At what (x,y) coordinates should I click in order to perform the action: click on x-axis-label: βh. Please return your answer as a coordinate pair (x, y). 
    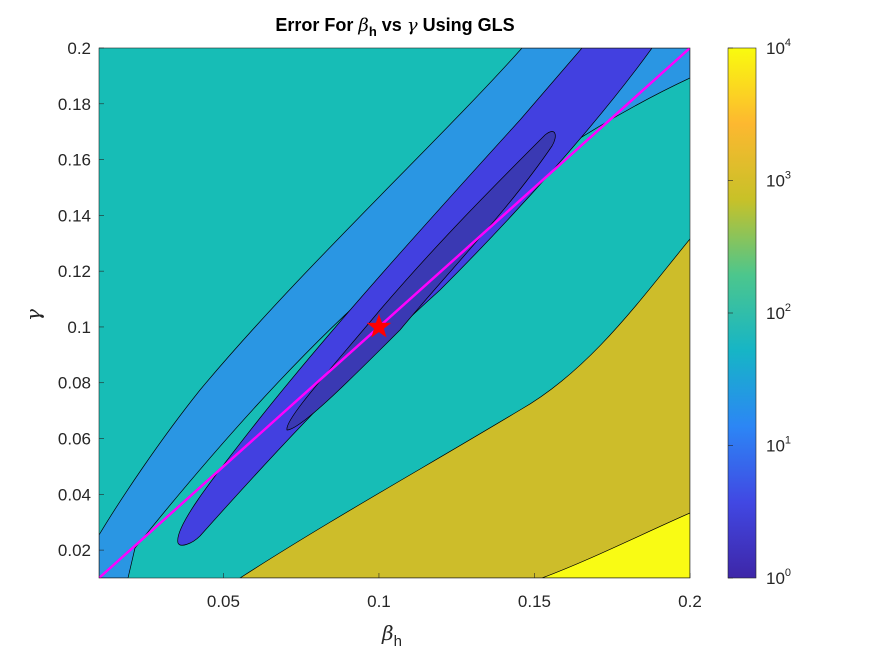
    Looking at the image, I should click on (391, 635).